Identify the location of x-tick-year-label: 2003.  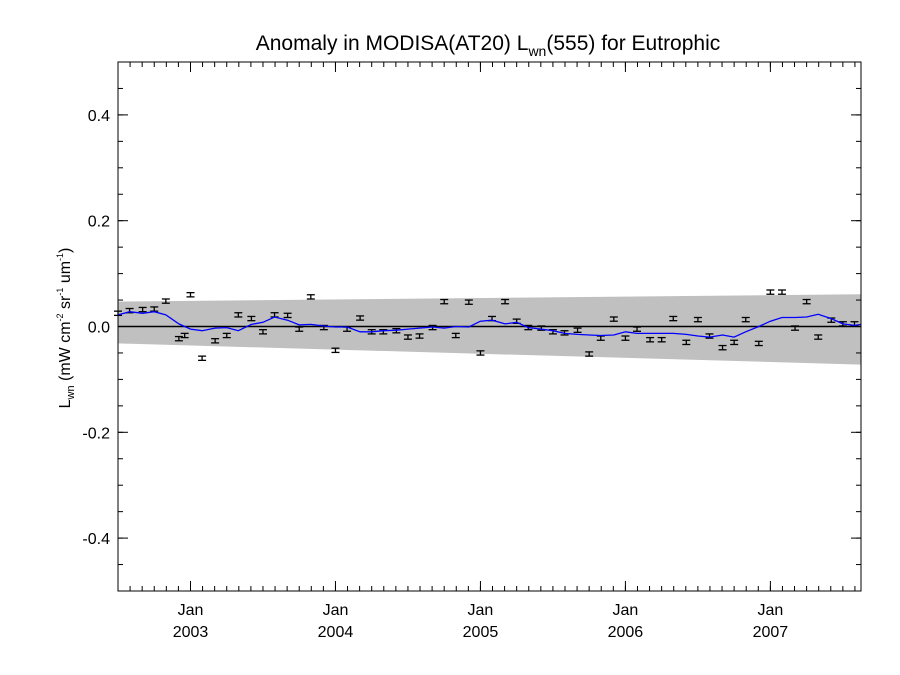
(191, 632).